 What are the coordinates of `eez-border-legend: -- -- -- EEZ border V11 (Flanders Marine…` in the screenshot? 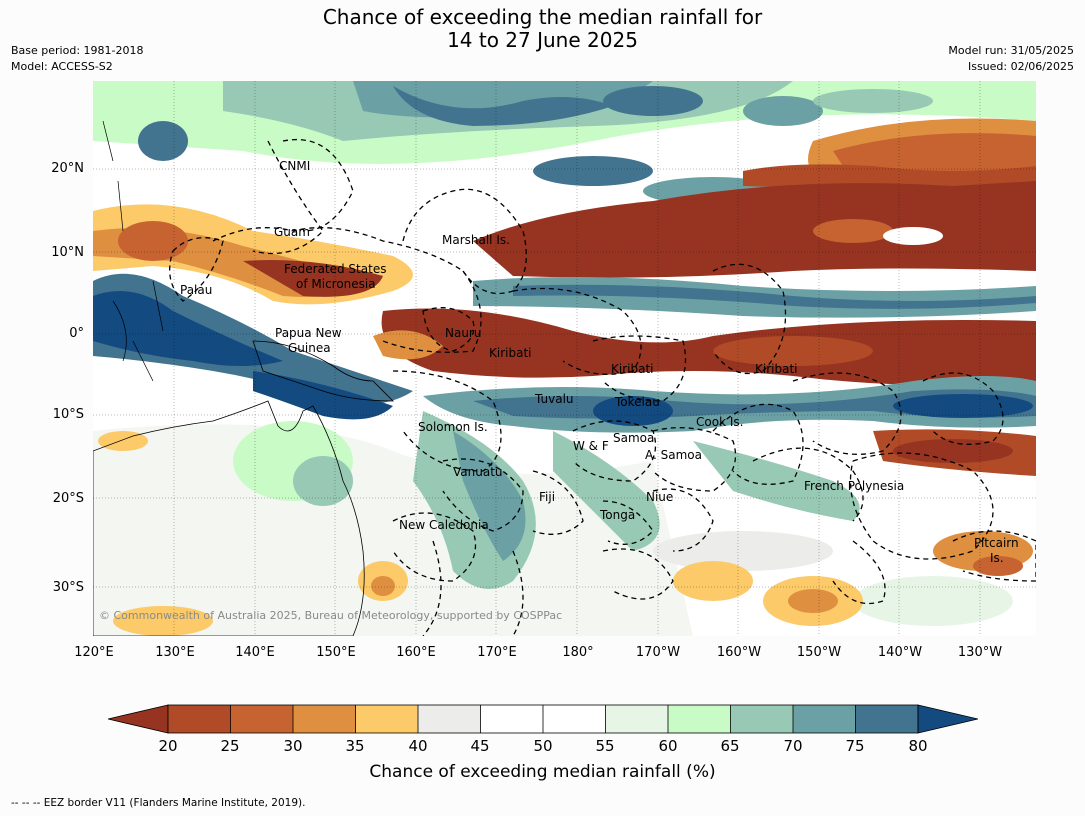 It's located at (158, 803).